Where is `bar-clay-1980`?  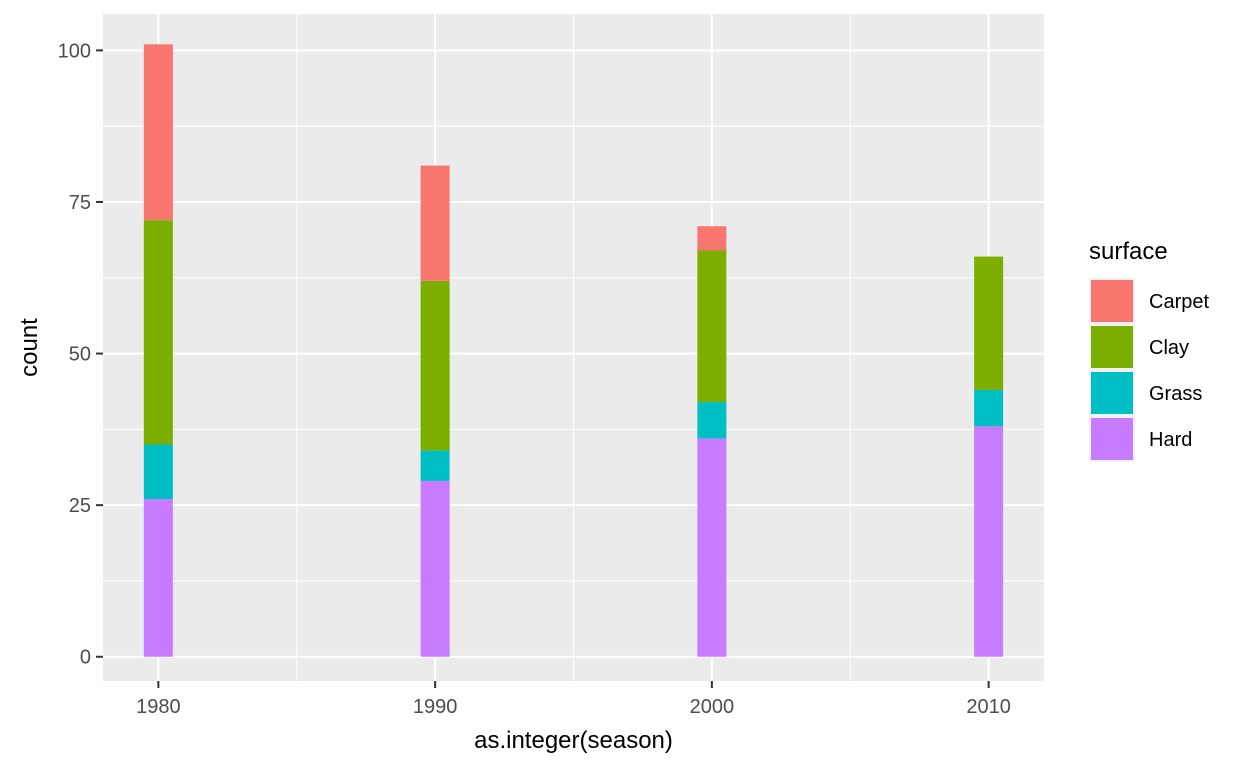
bar-clay-1980 is located at coordinates (158, 332).